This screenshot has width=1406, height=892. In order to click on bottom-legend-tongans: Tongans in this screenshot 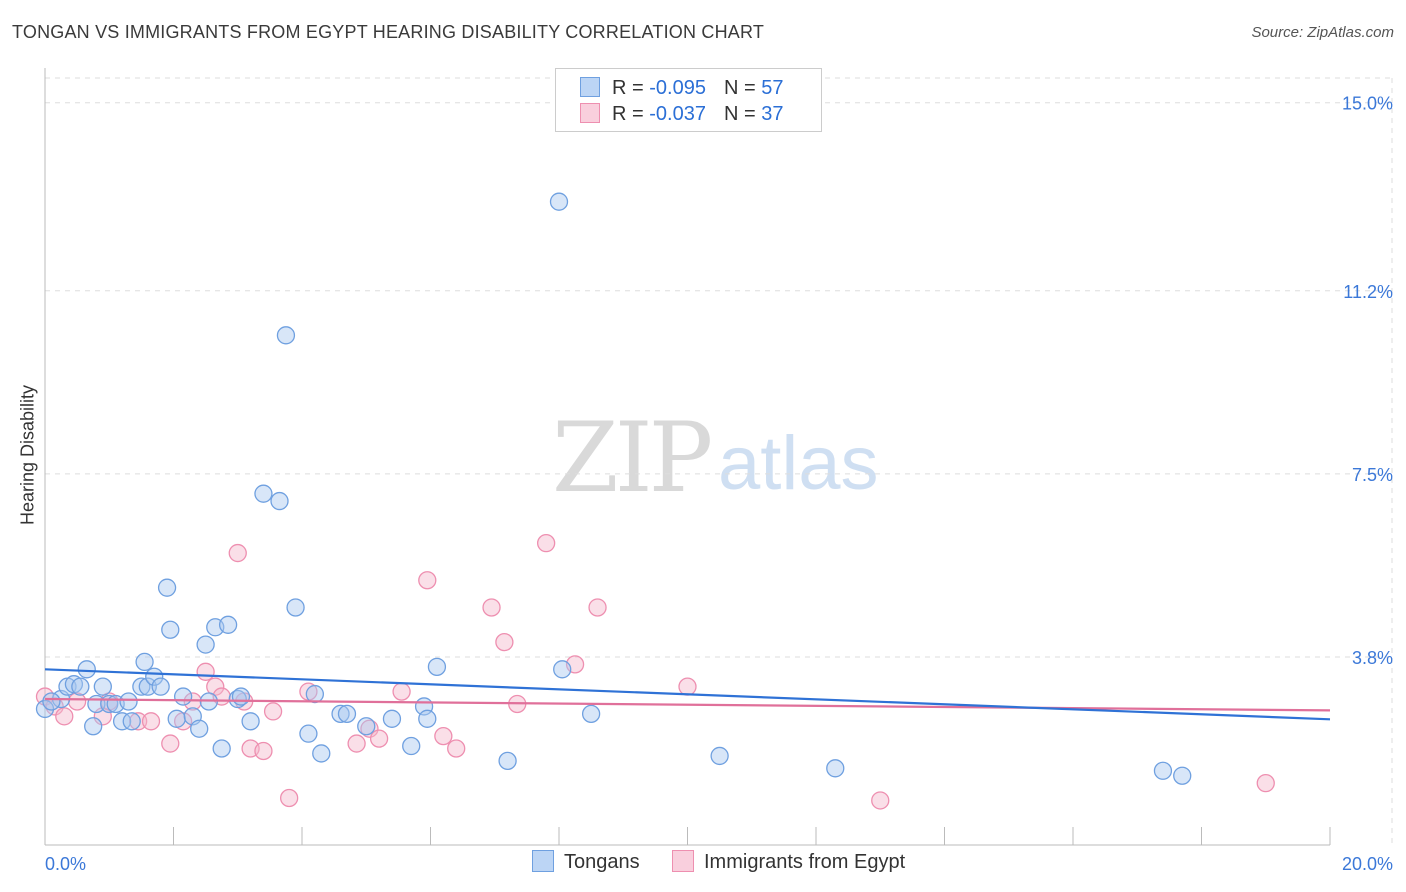, I will do `click(586, 862)`.